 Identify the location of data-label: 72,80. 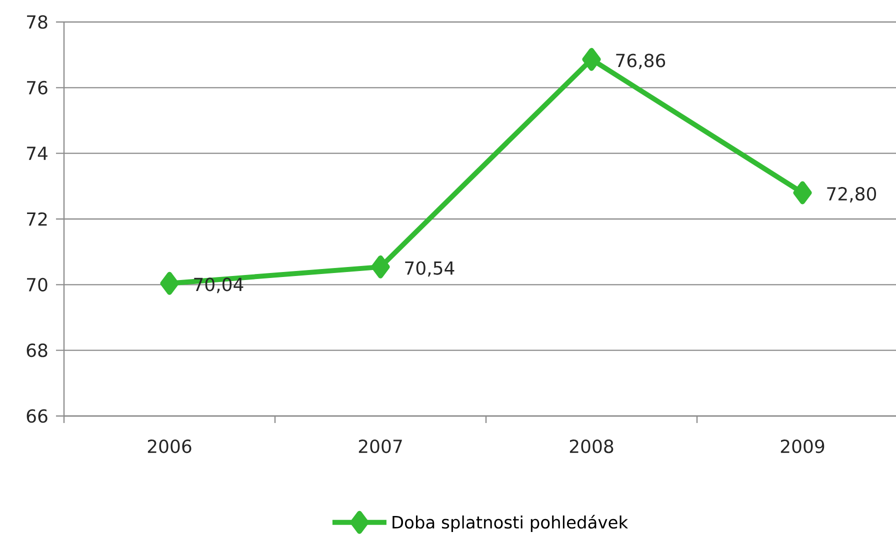
(851, 194).